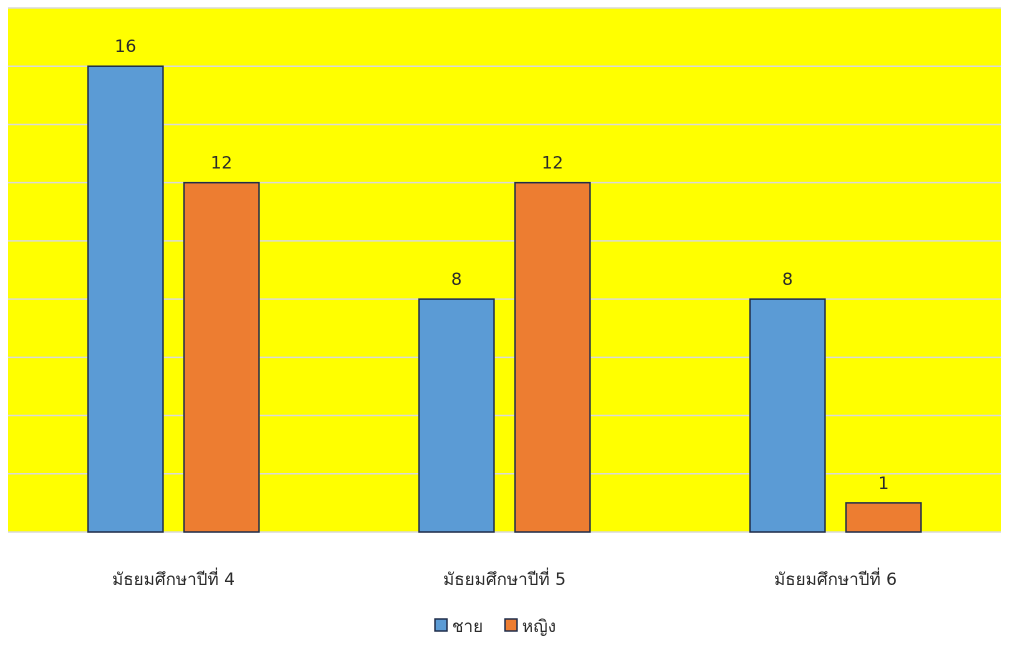 This screenshot has height=648, width=1009. Describe the element at coordinates (495, 627) in the screenshot. I see `legend: ชาย หญิง` at that location.